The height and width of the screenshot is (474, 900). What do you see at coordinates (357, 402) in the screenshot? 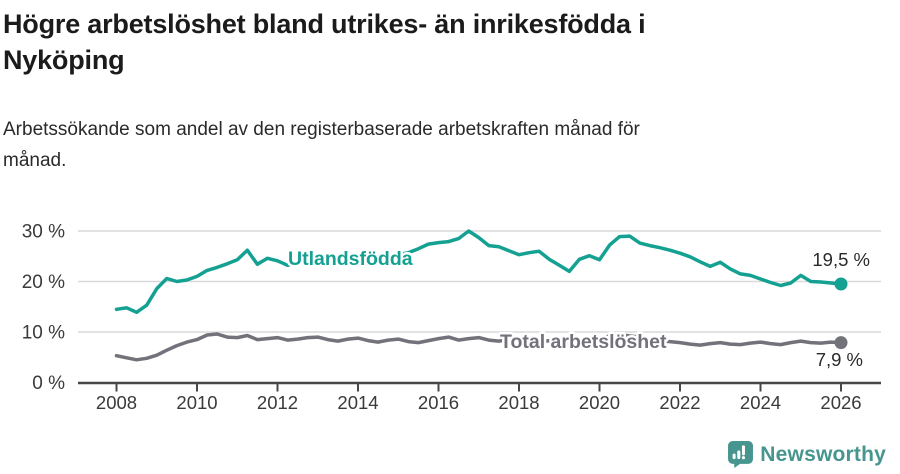
I see `x-axis-label: 2014` at bounding box center [357, 402].